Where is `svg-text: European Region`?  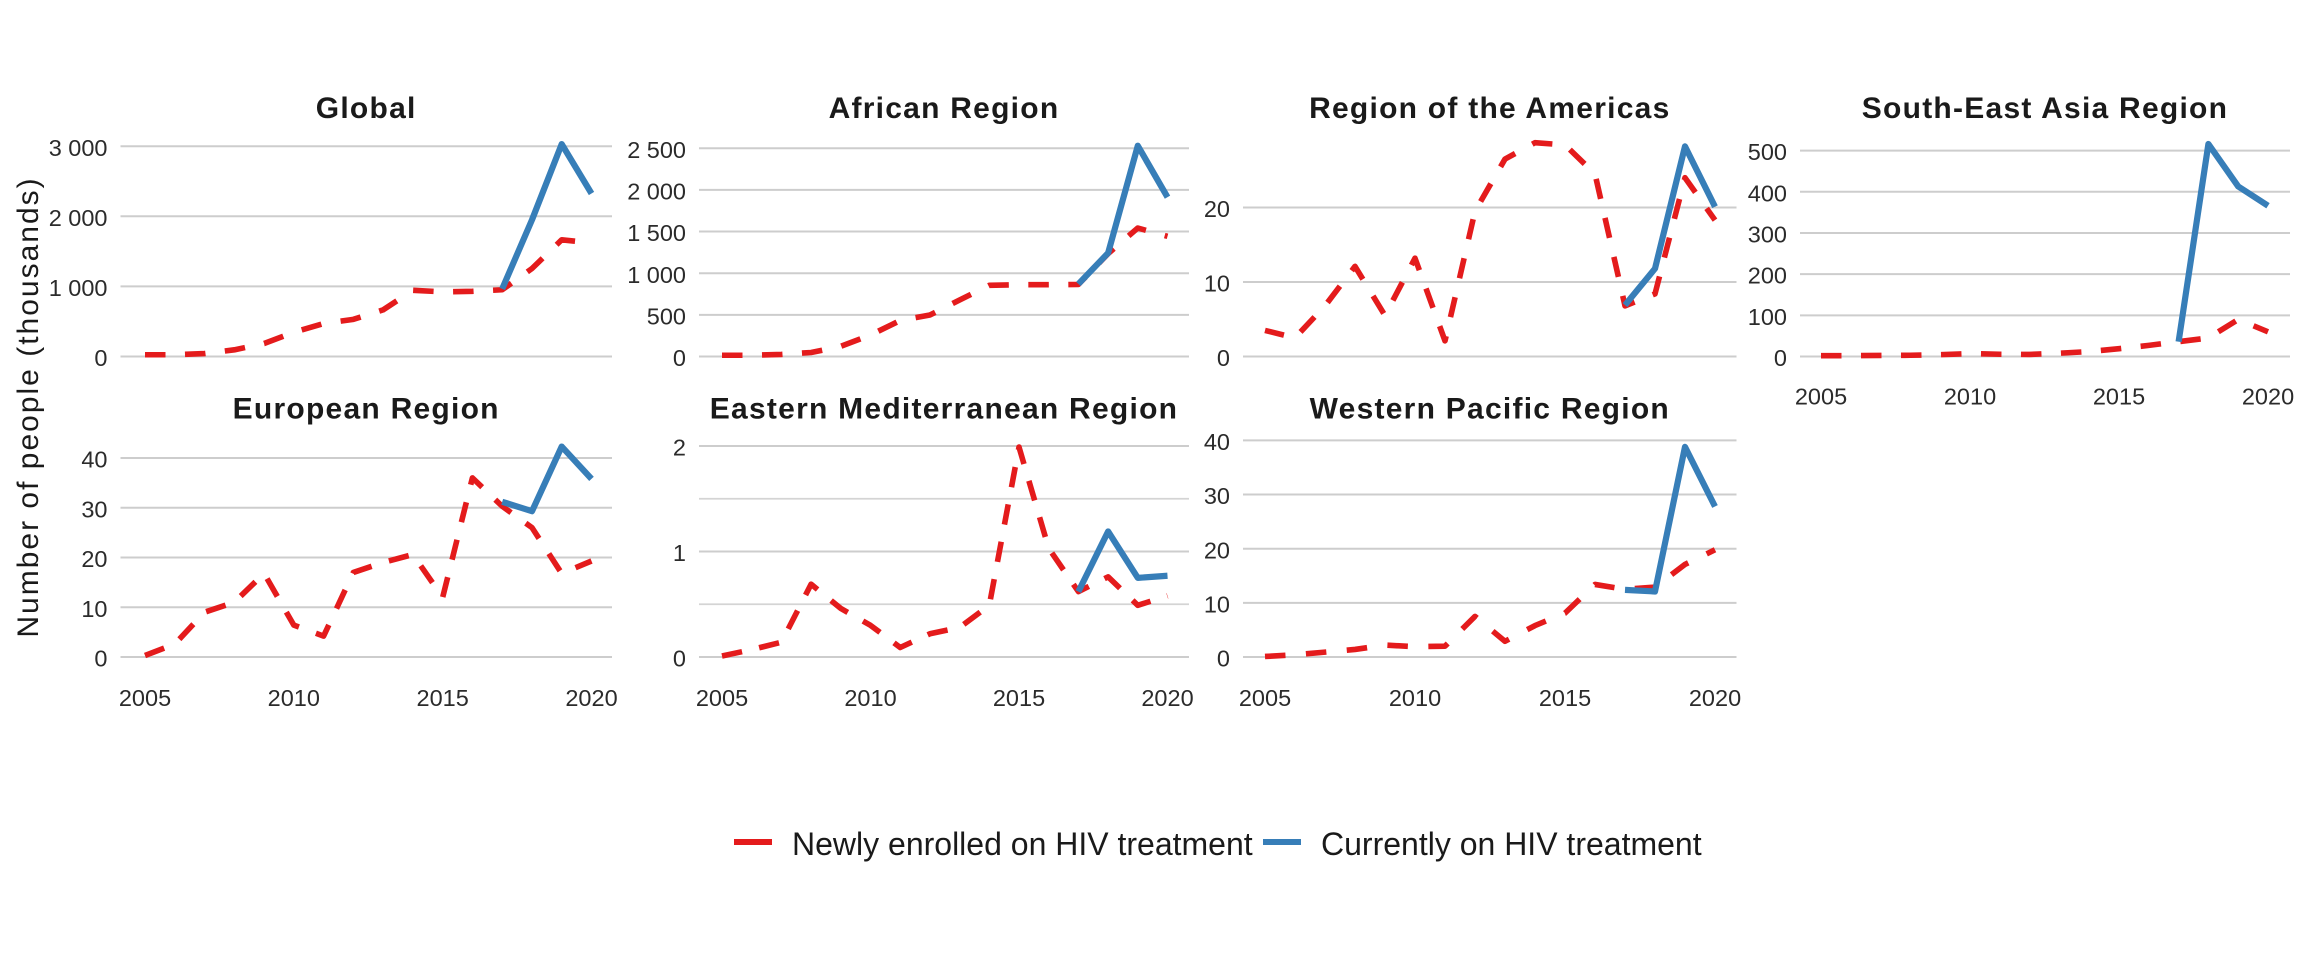
svg-text: European Region is located at coordinates (366, 409).